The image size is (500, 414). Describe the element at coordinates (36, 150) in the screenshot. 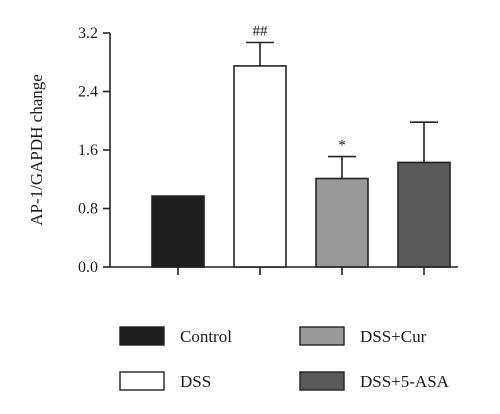

I see `y-axis-title: AP-1/GAPDH change` at that location.